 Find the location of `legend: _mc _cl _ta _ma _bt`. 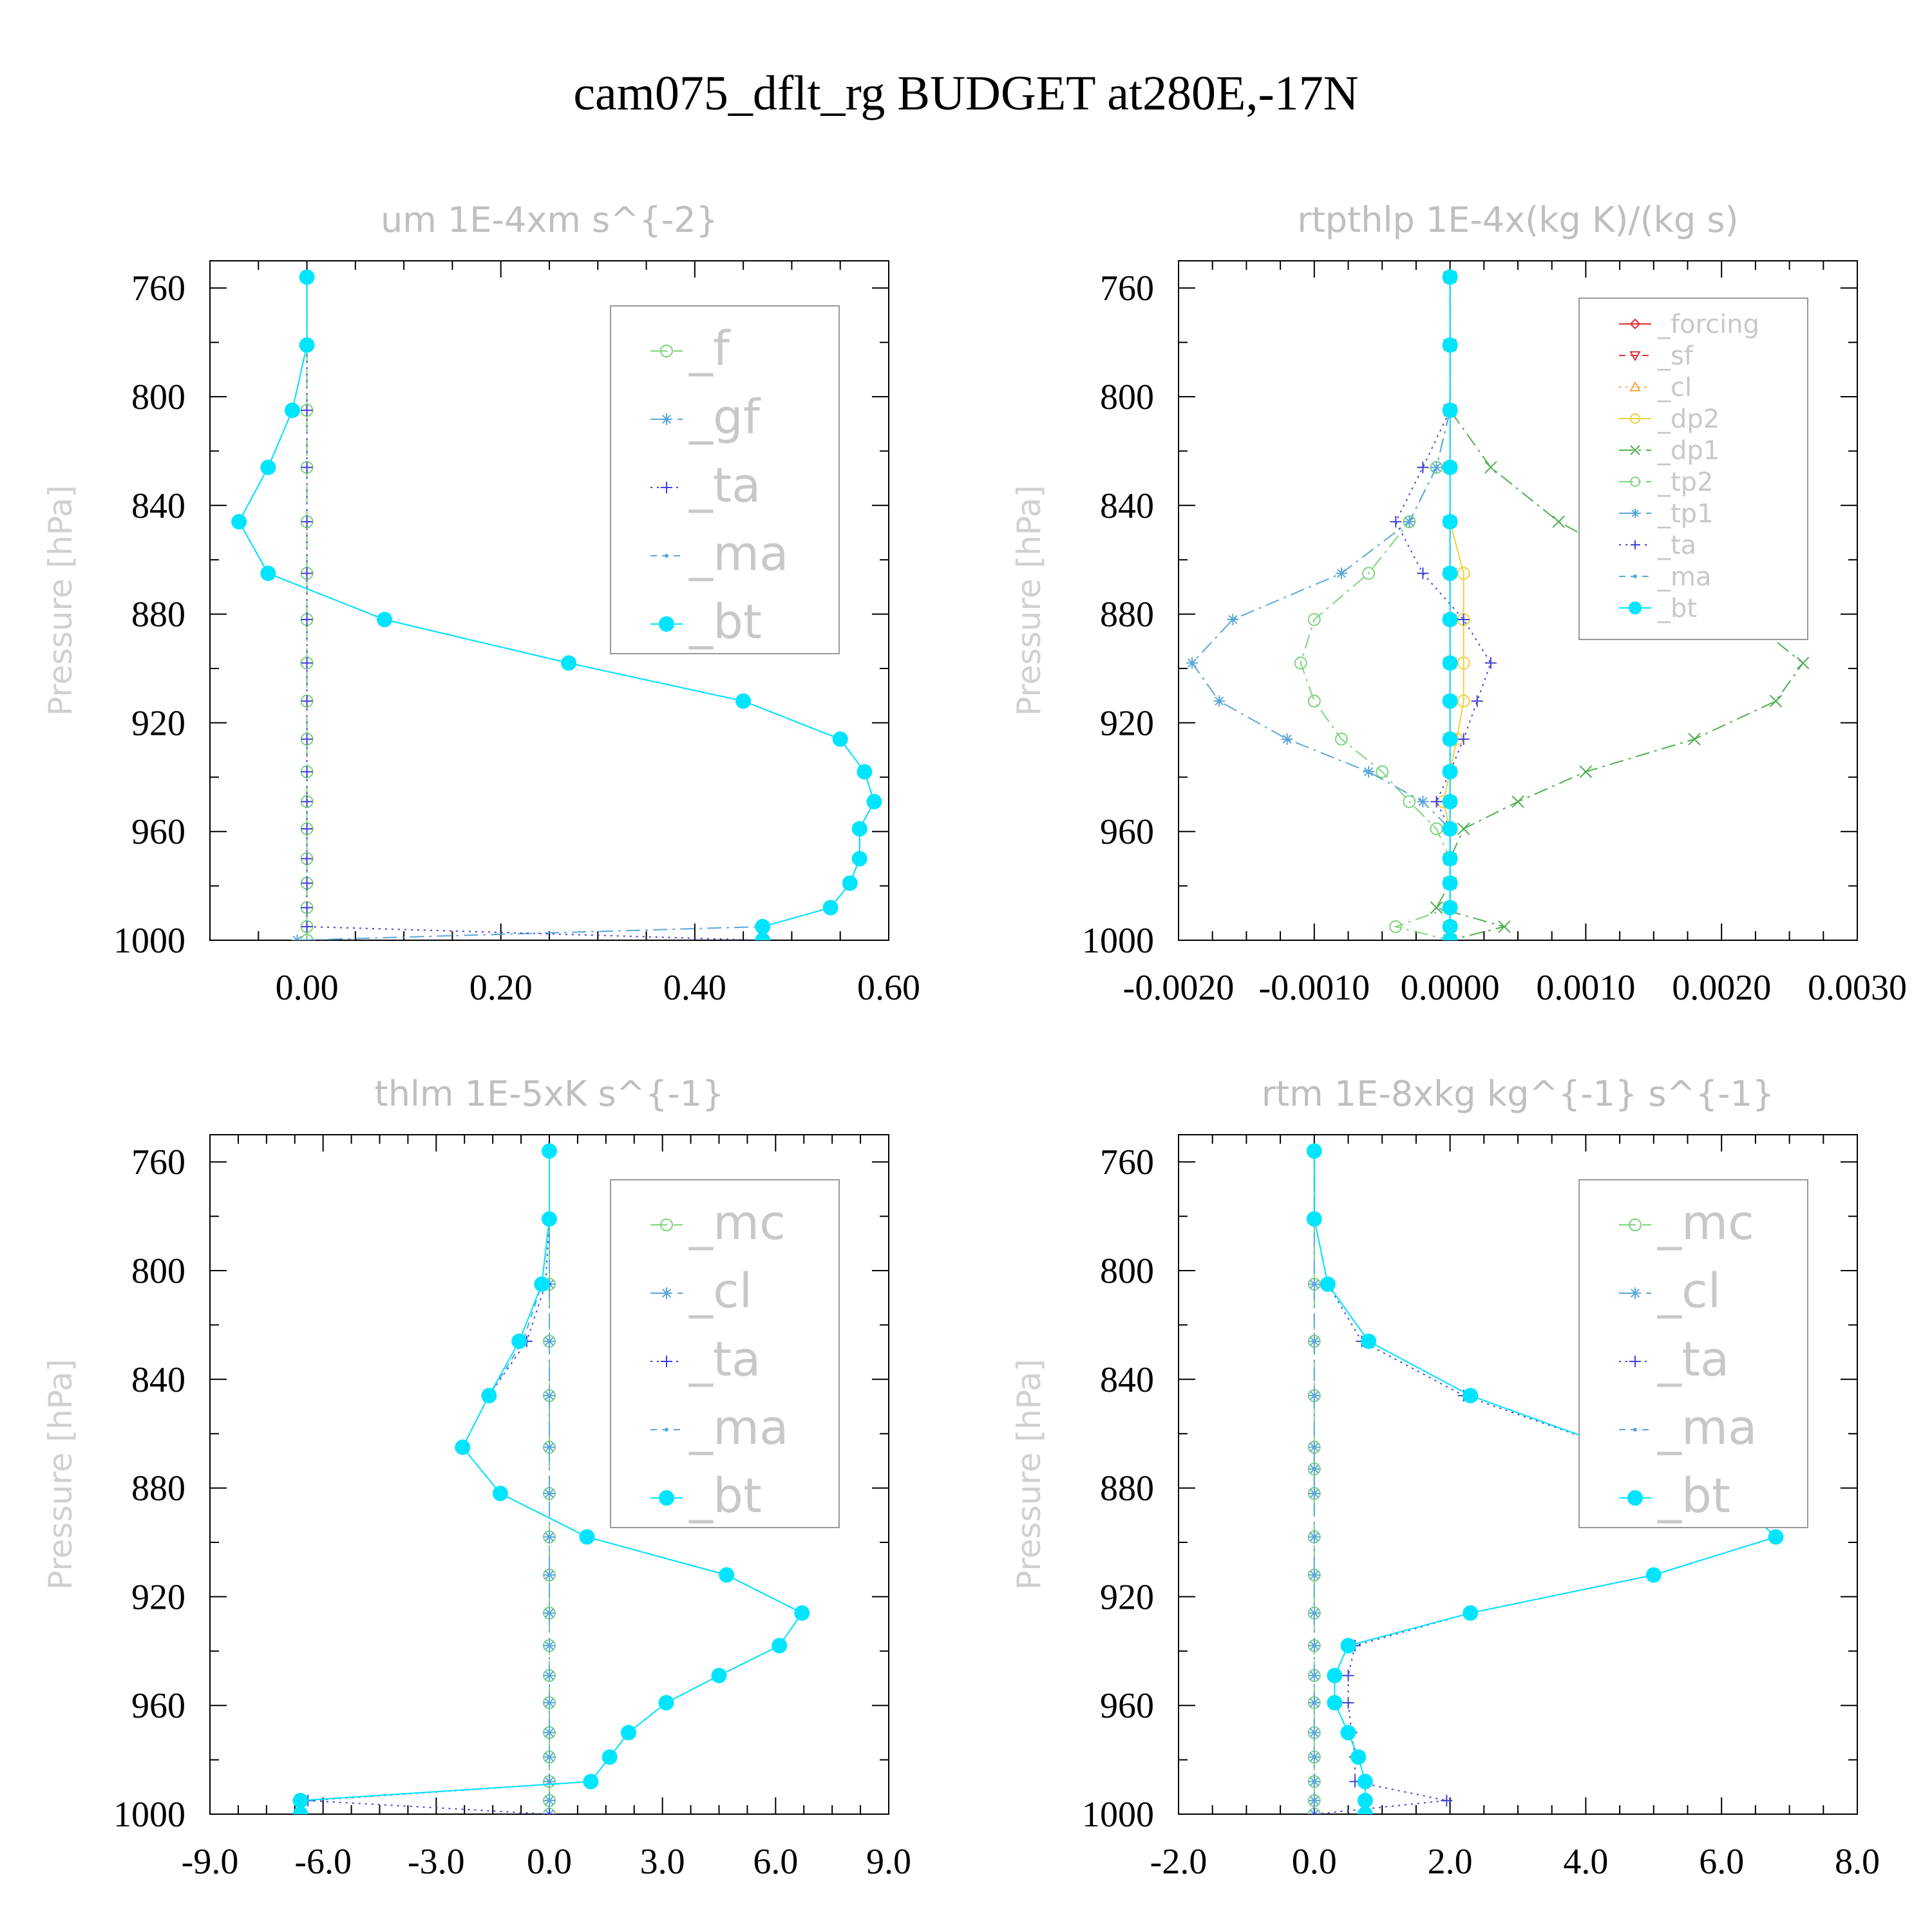

legend: _mc _cl _ta _ma _bt is located at coordinates (725, 1353).